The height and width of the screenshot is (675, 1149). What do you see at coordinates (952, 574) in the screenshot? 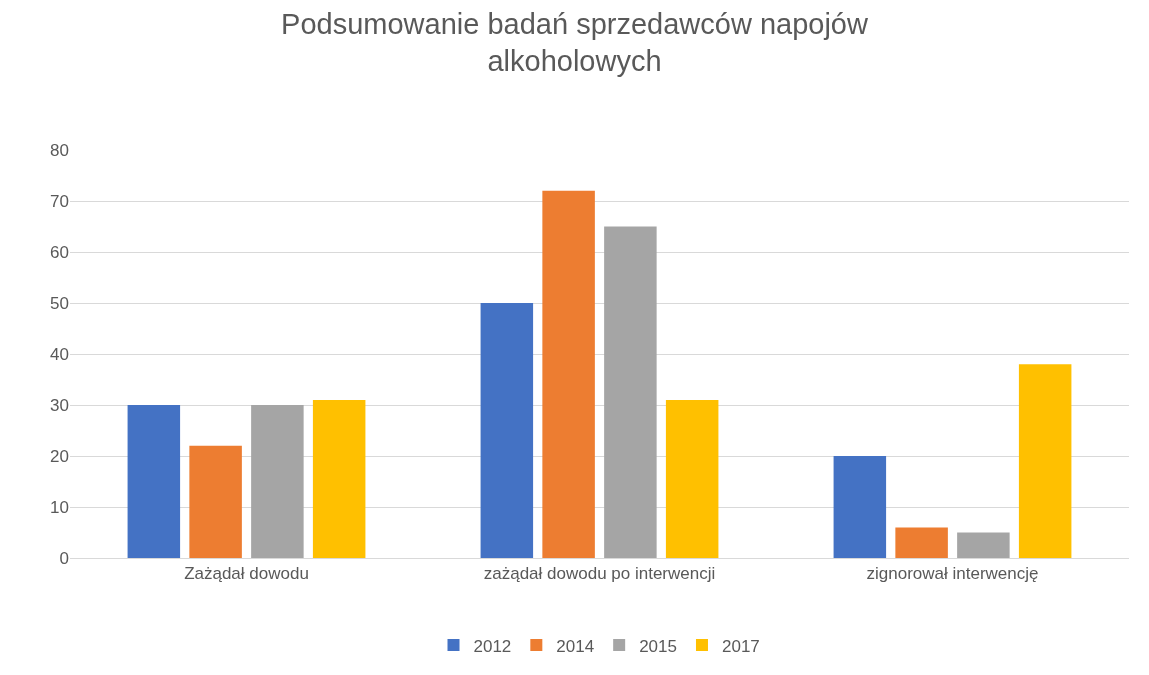
I see `x-tick-label: zignorował interwencję` at bounding box center [952, 574].